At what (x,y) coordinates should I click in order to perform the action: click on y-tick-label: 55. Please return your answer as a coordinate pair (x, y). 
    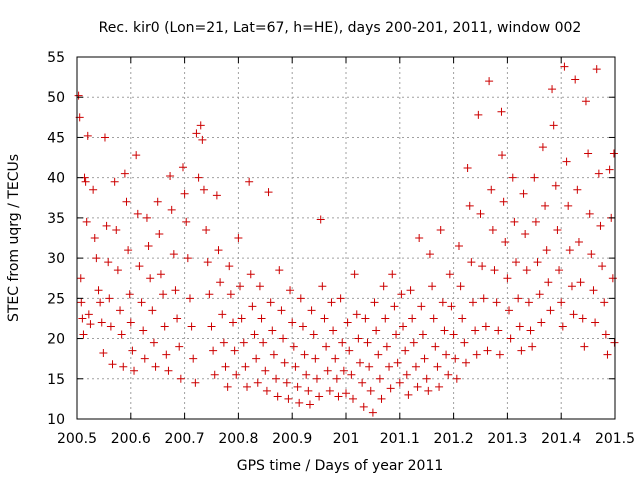
    Looking at the image, I should click on (56, 58).